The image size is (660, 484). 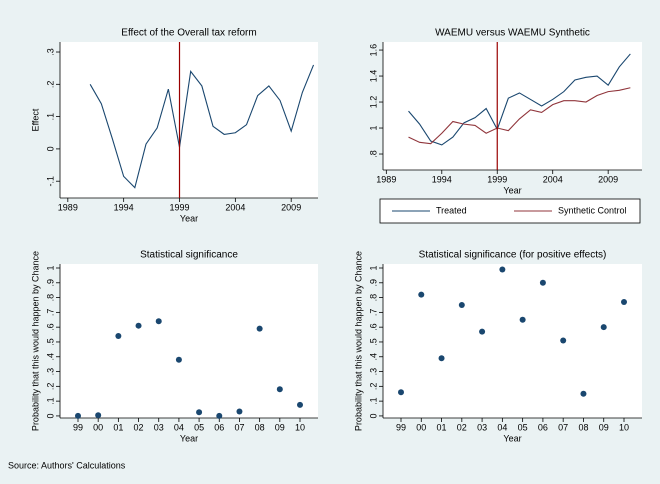 I want to click on legend-label: Synthetic Control, so click(x=592, y=210).